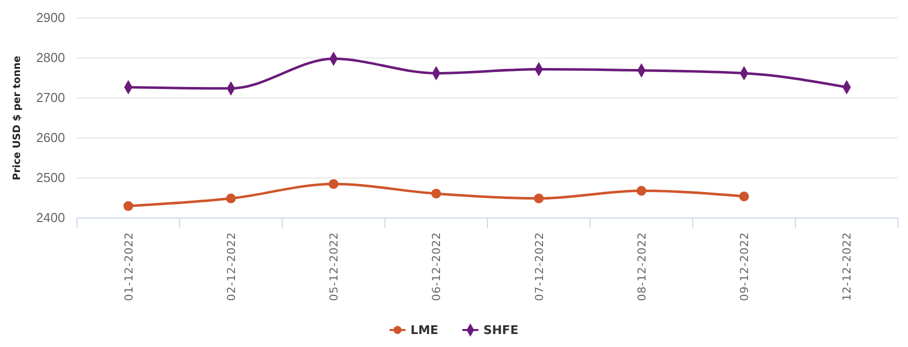 This screenshot has height=347, width=908. What do you see at coordinates (539, 266) in the screenshot?
I see `x-tick-label: 07-12-2022` at bounding box center [539, 266].